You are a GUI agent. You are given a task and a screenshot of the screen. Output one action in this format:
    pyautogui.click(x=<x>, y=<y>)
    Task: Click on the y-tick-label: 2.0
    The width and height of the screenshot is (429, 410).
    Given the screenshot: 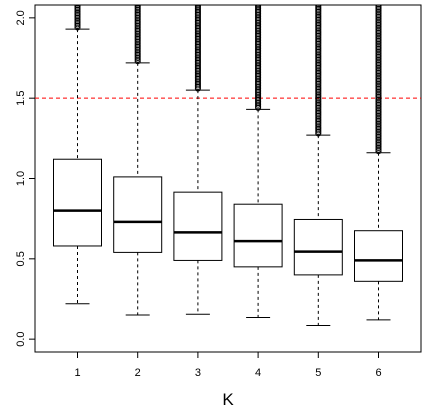 What is the action you would take?
    pyautogui.click(x=21, y=17)
    